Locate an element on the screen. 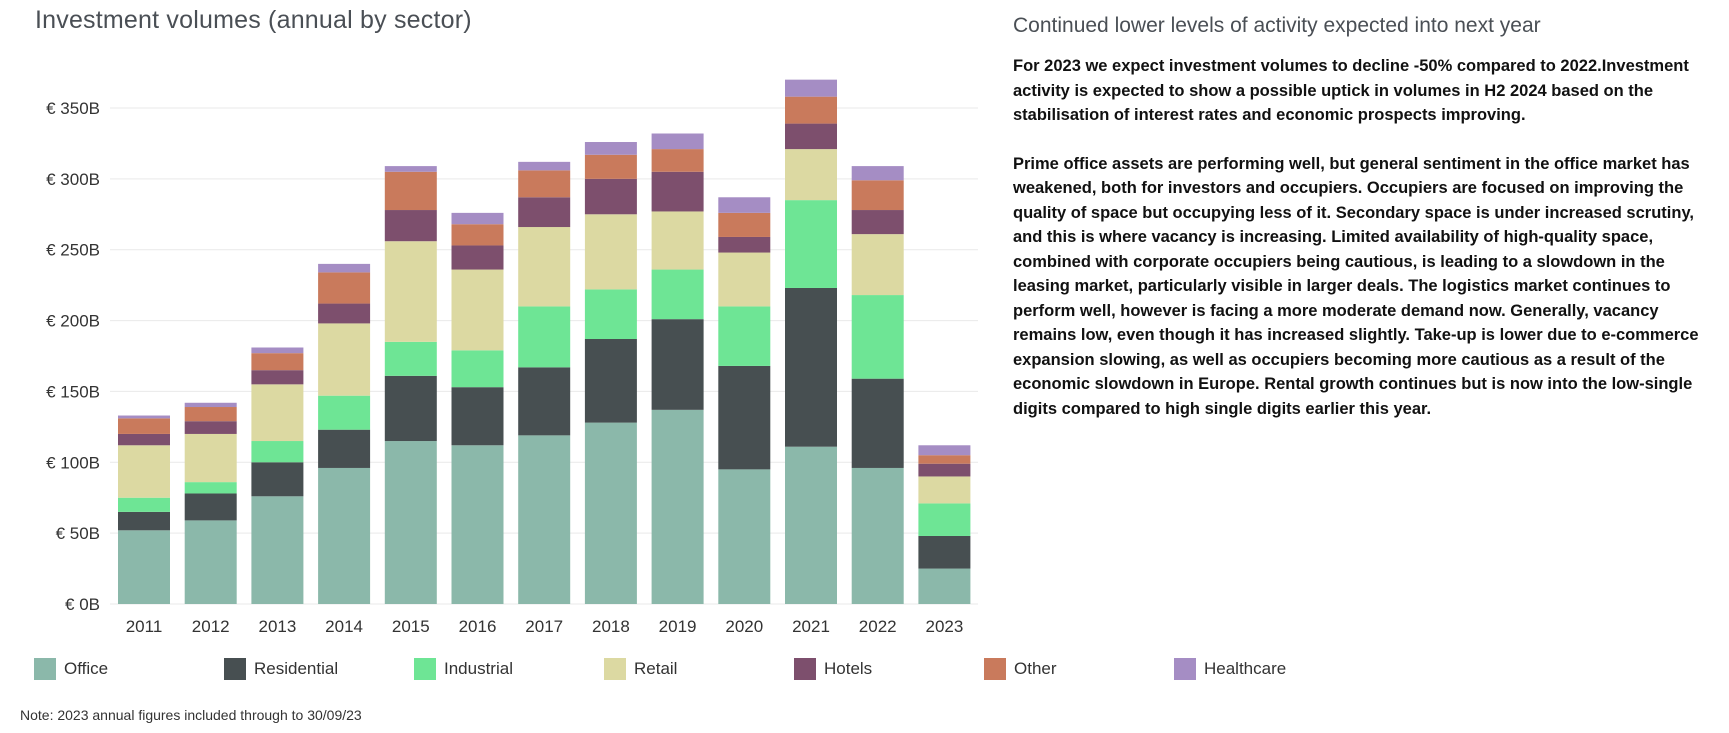 The image size is (1729, 733). bar-segment-retail-2015 is located at coordinates (410, 291).